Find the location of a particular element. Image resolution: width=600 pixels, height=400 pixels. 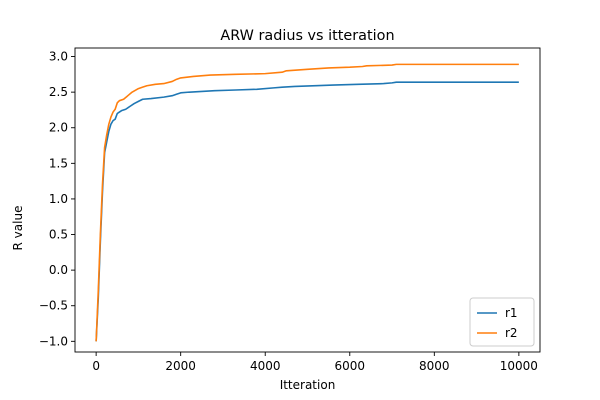

y-tick-label: −0.5 is located at coordinates (53, 306).